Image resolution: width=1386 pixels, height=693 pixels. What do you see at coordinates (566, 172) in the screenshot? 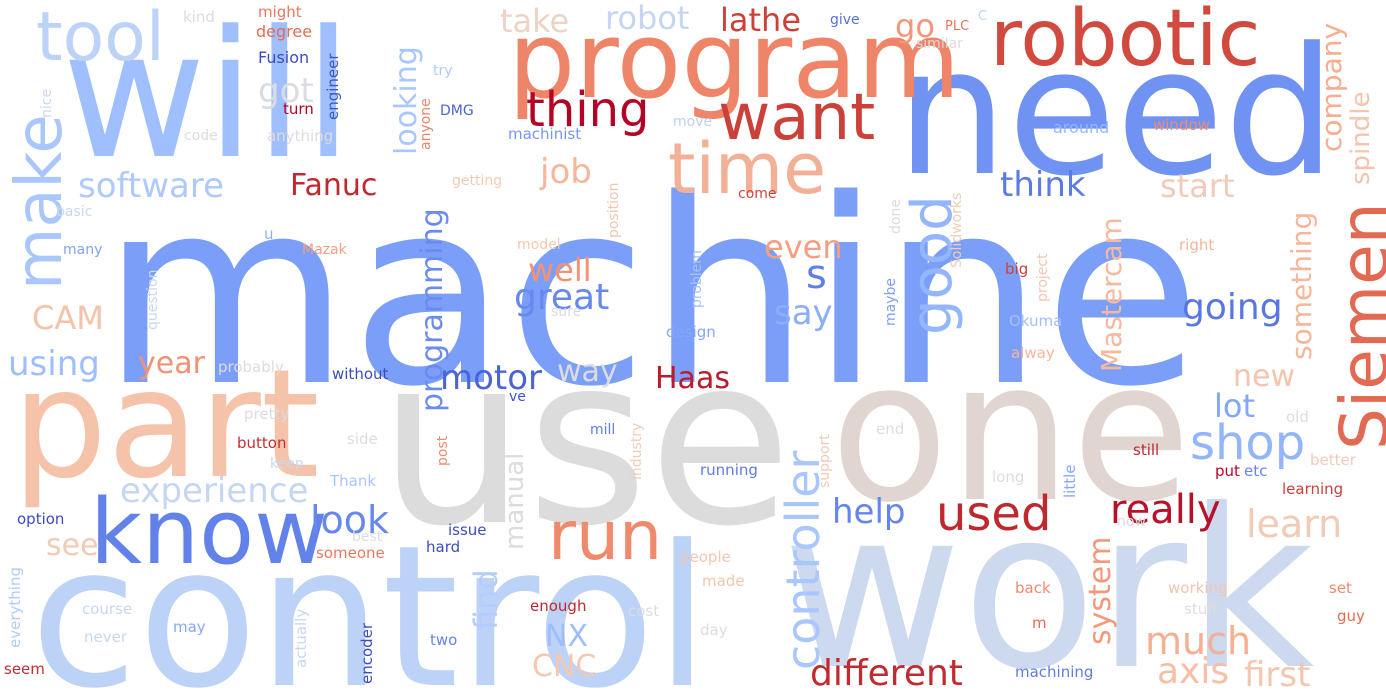
I see `word-job: job` at bounding box center [566, 172].